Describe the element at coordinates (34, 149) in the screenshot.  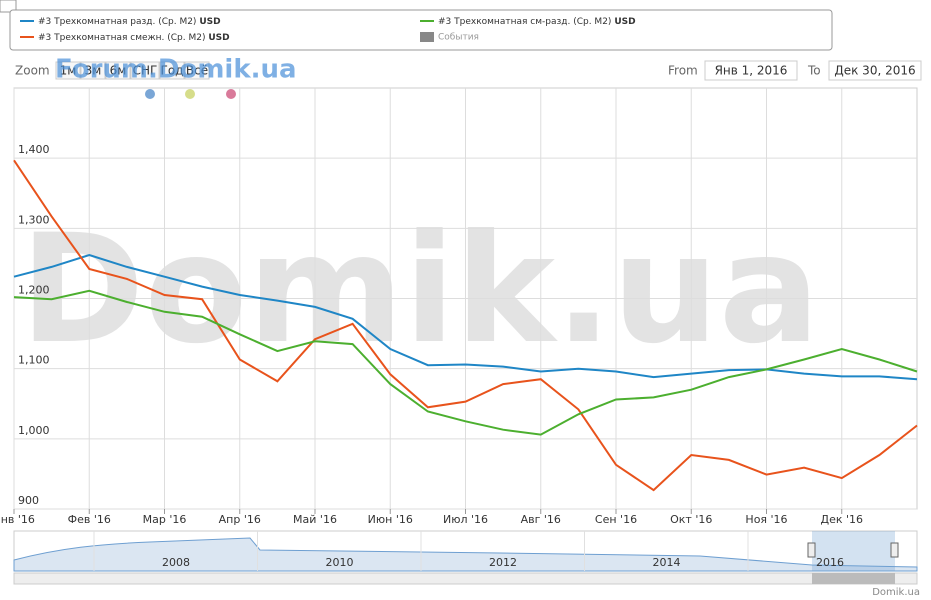
I see `y-tick-label: 1,400` at that location.